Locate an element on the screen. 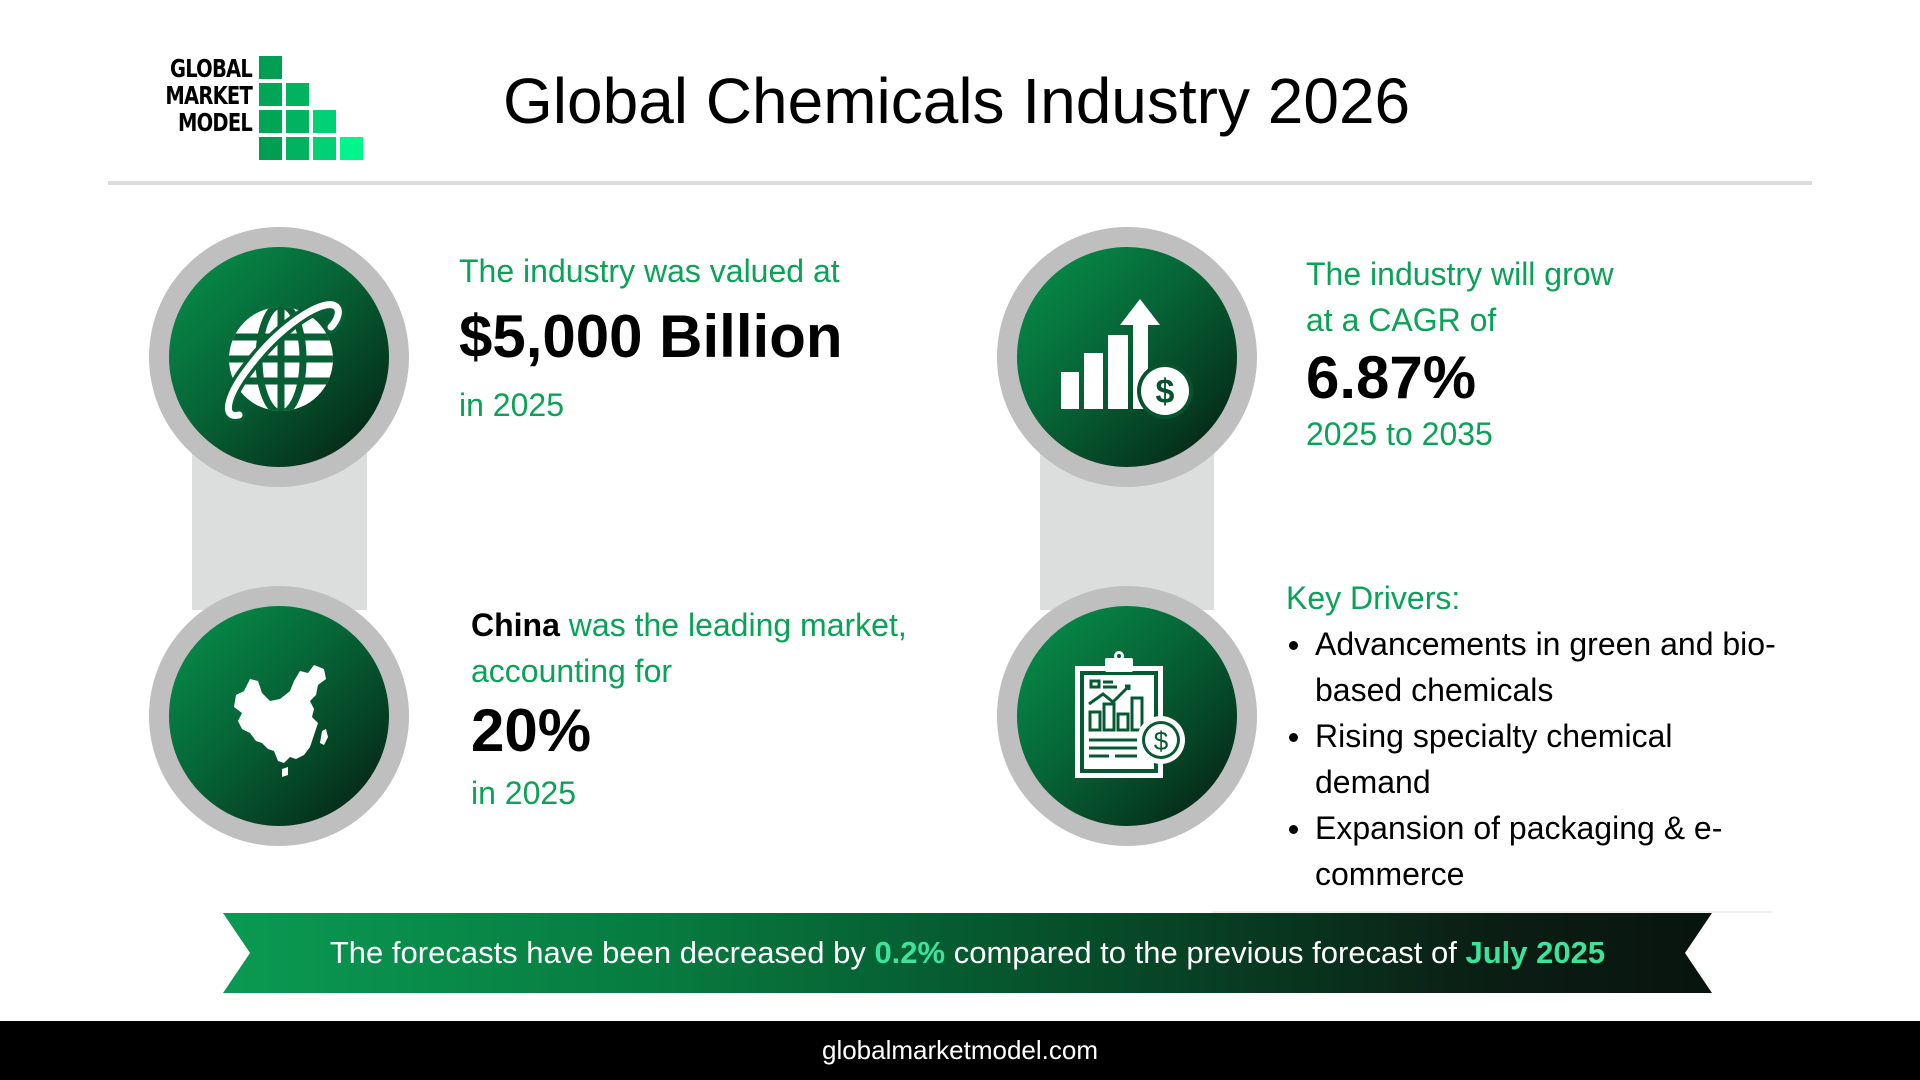 The height and width of the screenshot is (1080, 1920). header-divider is located at coordinates (960, 183).